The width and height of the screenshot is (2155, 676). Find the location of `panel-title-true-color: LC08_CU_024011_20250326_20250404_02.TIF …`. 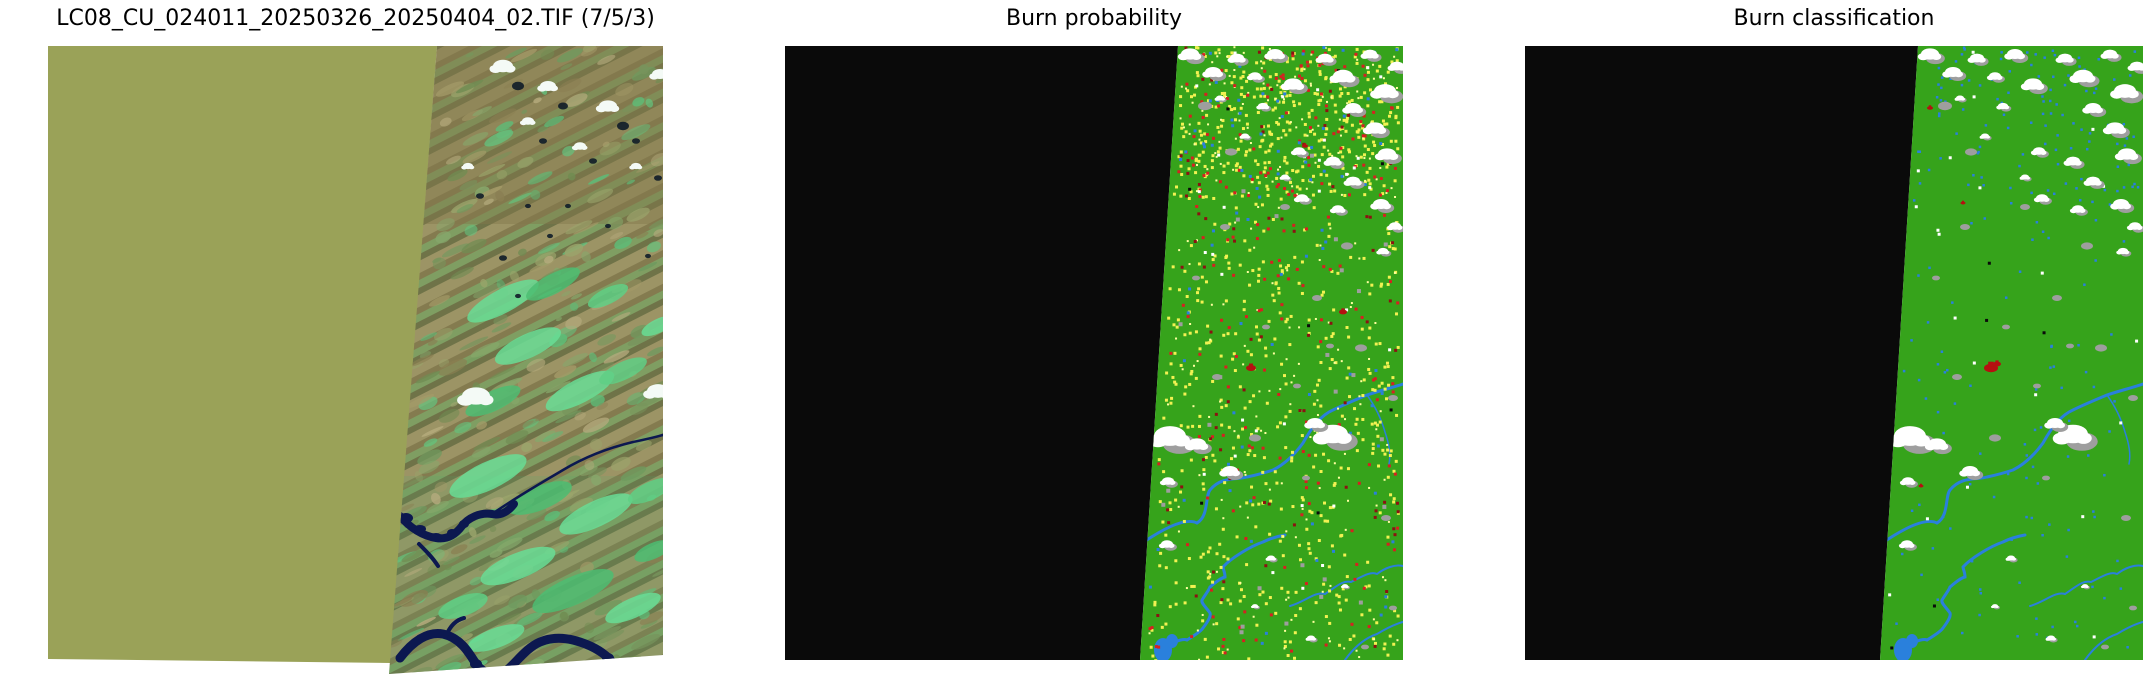

panel-title-true-color: LC08_CU_024011_20250326_20250404_02.TIF … is located at coordinates (355, 18).